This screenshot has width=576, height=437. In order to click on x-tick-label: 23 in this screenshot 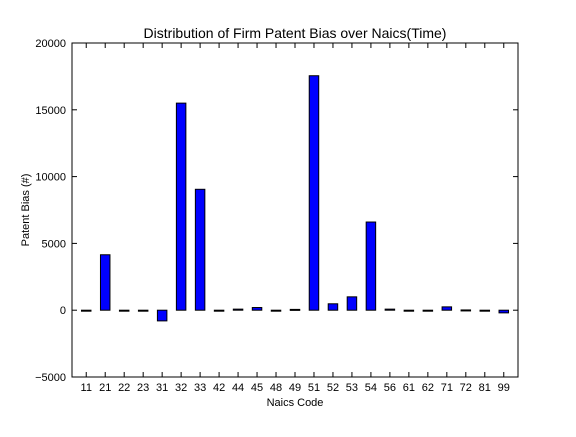, I will do `click(143, 388)`.